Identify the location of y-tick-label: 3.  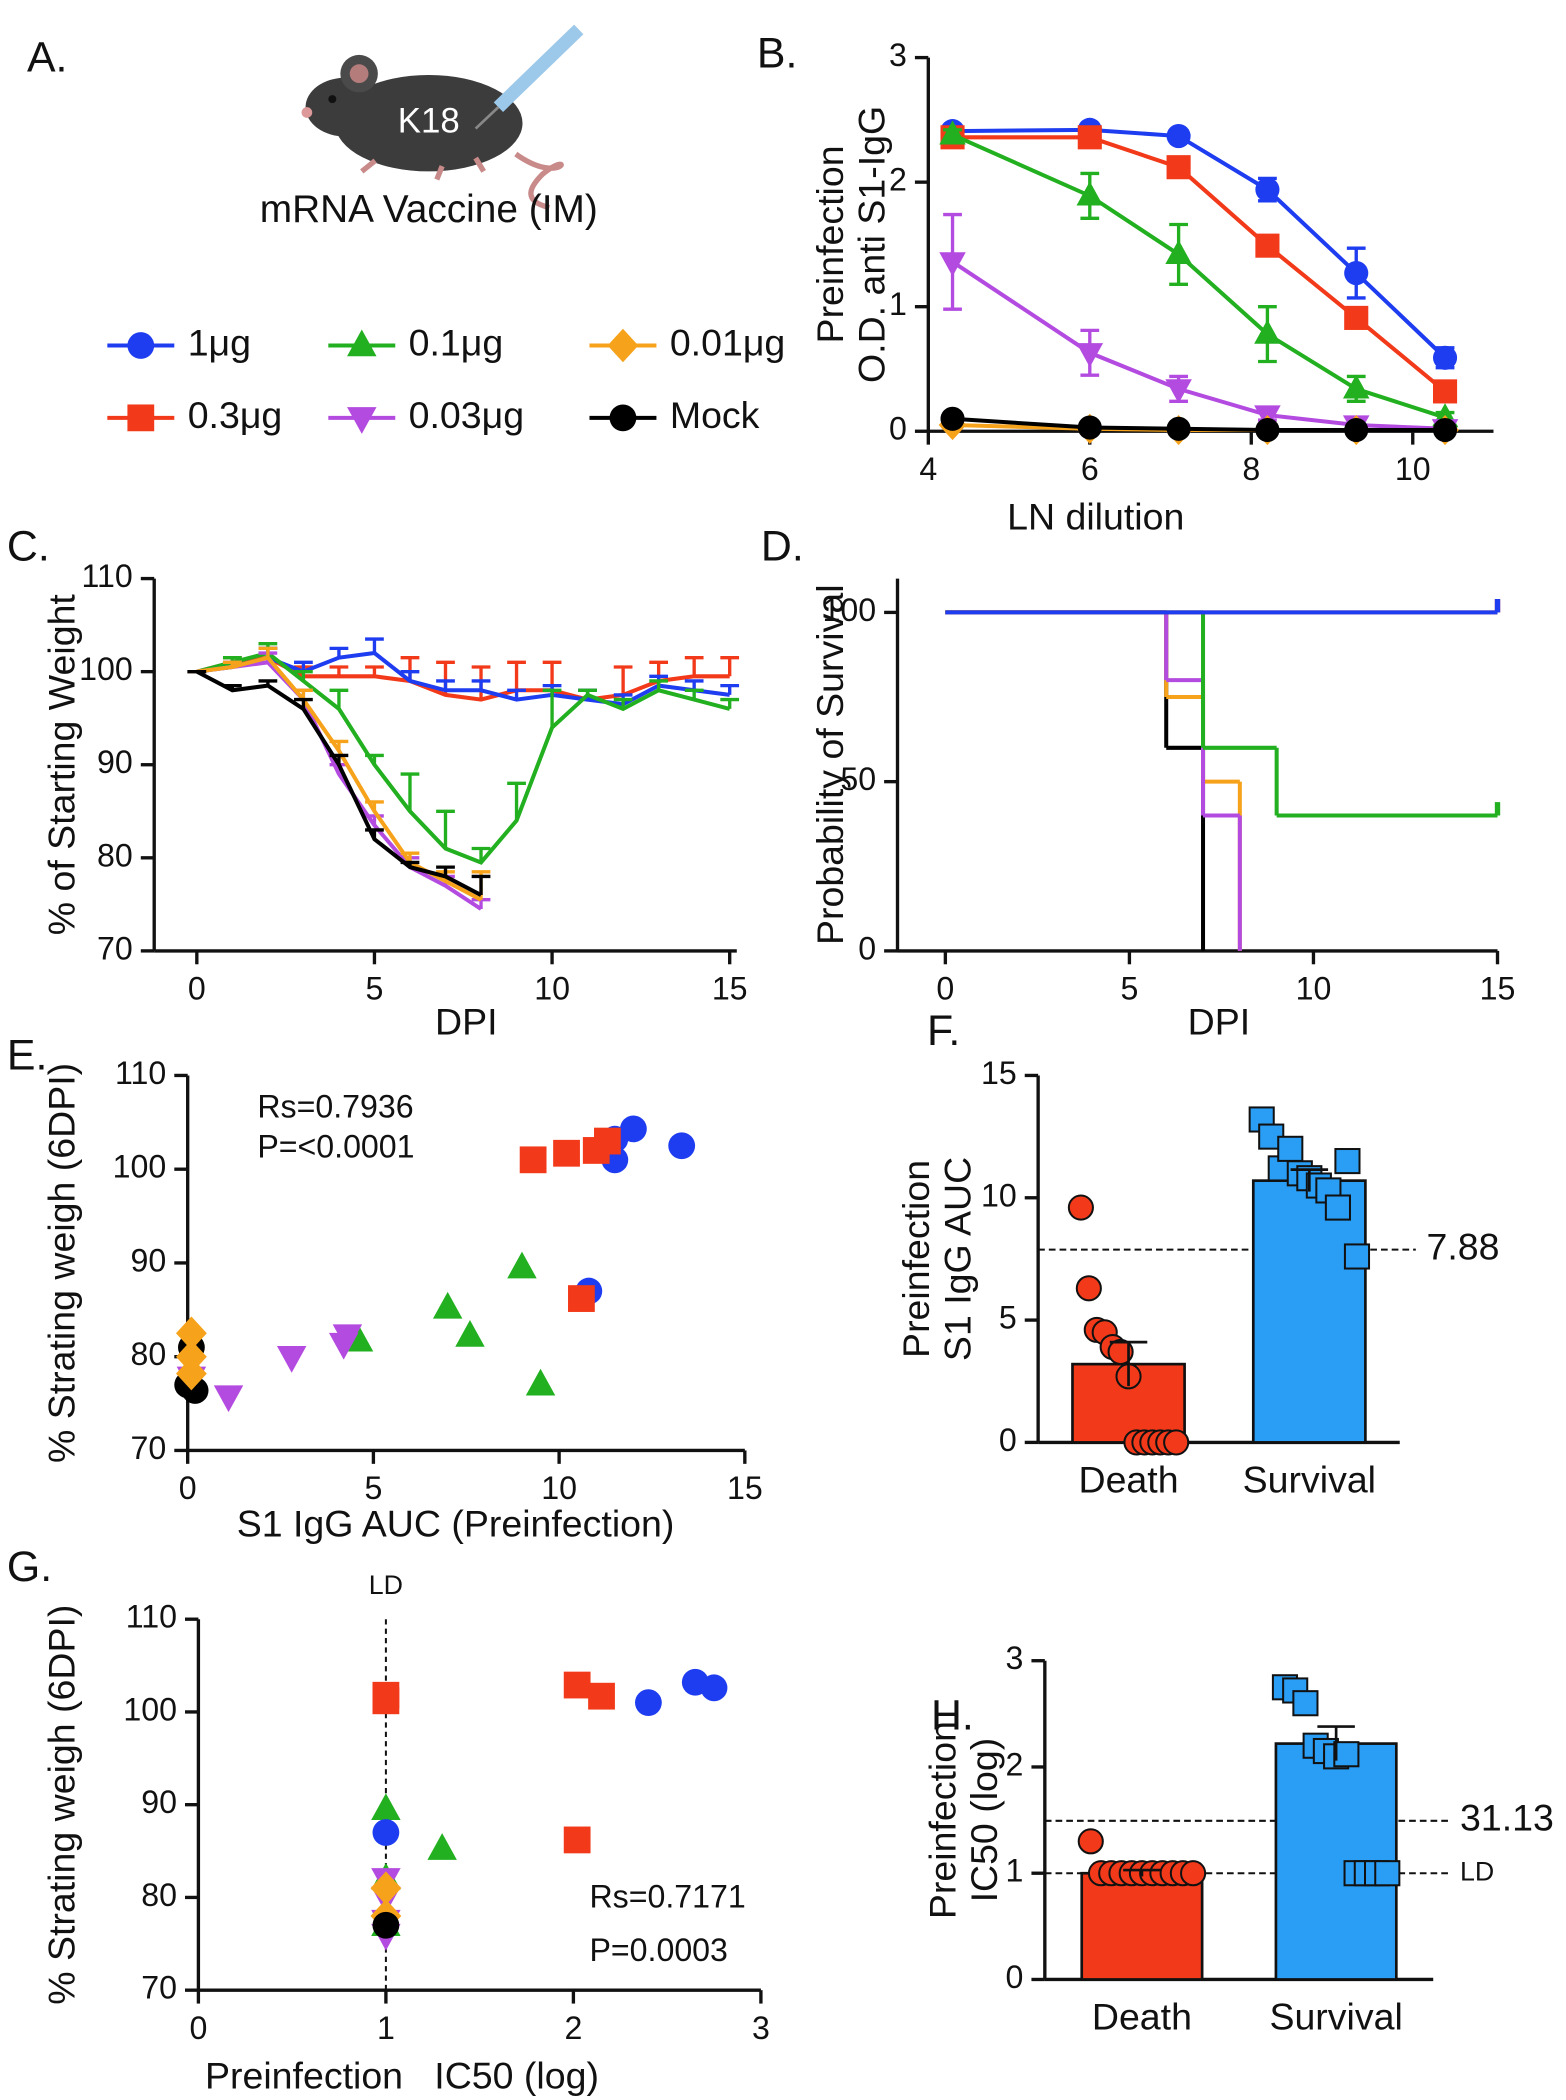
(1015, 1658).